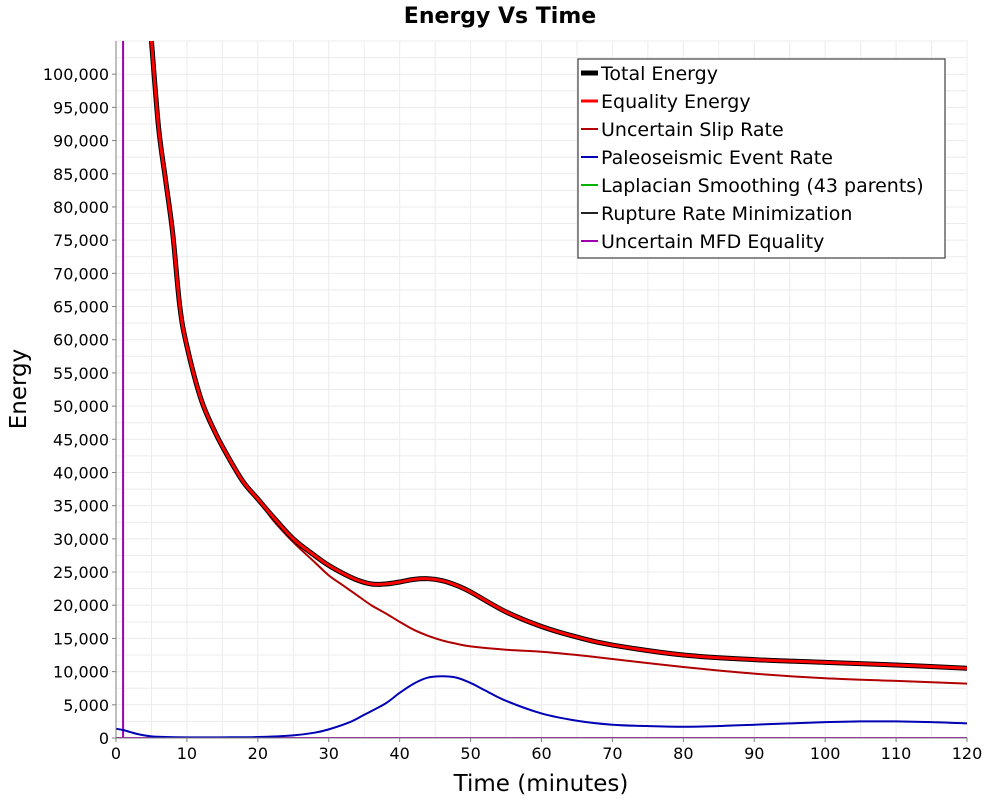 The image size is (1000, 800). I want to click on x-tick-label: 100, so click(825, 753).